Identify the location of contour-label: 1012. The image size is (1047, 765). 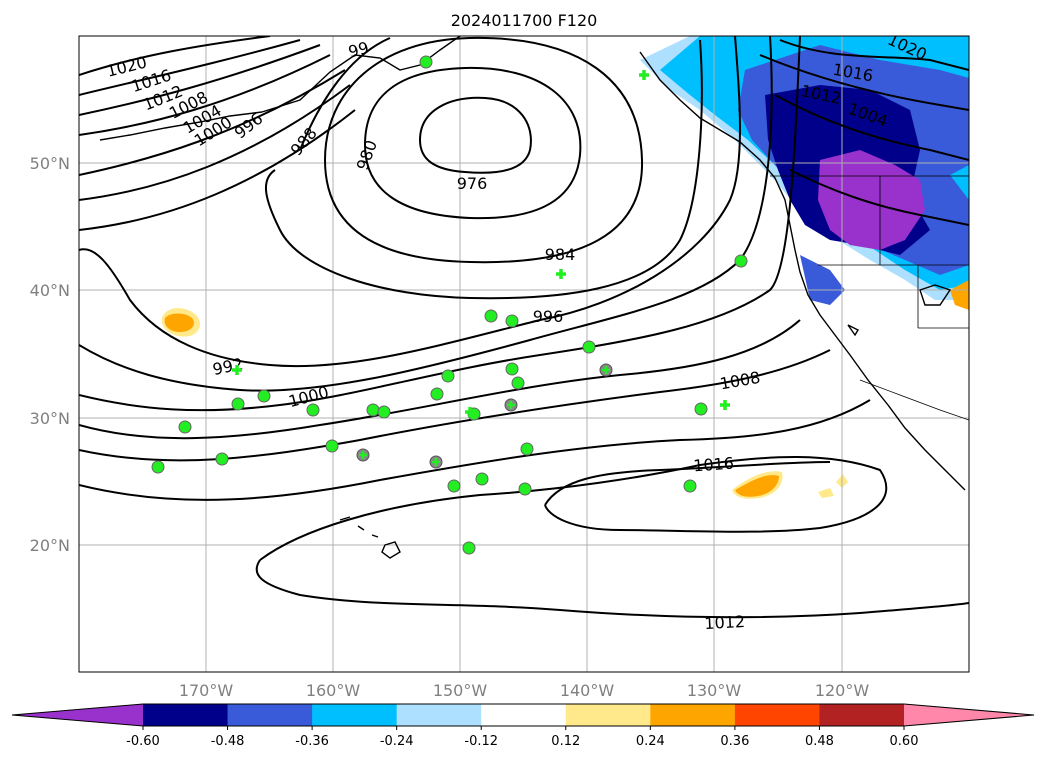
(725, 622).